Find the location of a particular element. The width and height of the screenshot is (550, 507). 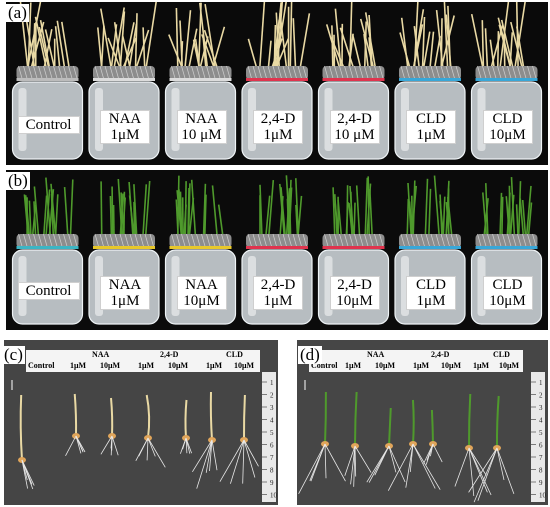

panel-d-seedlings-image: 1 2 3 4 5 6 7 8 9 10 is located at coordinates (422, 437).